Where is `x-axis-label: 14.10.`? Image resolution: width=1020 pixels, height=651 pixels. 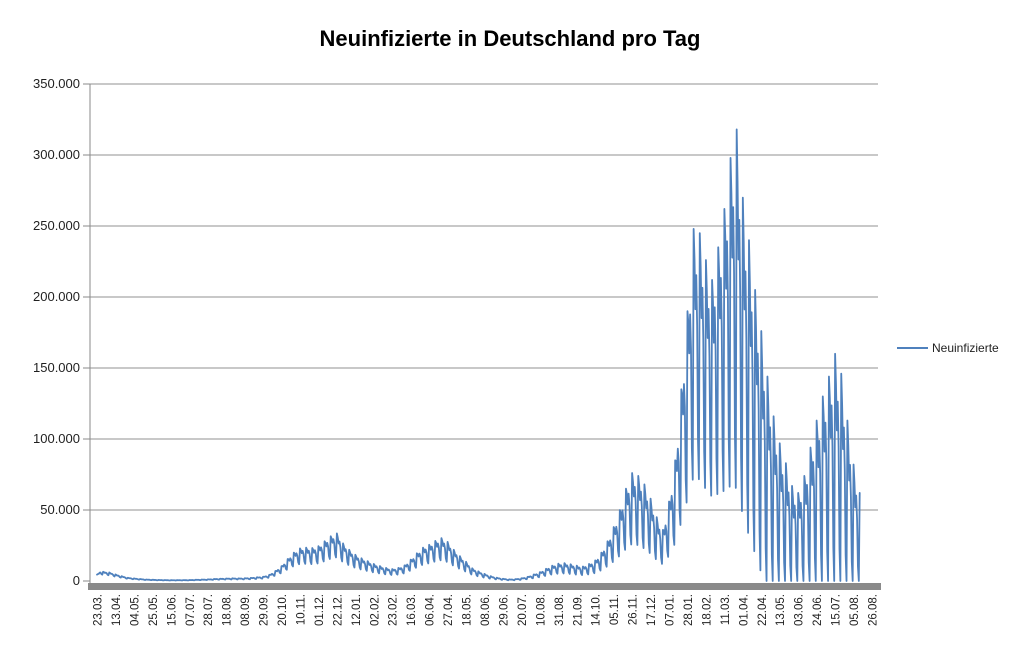
x-axis-label: 14.10. is located at coordinates (597, 610).